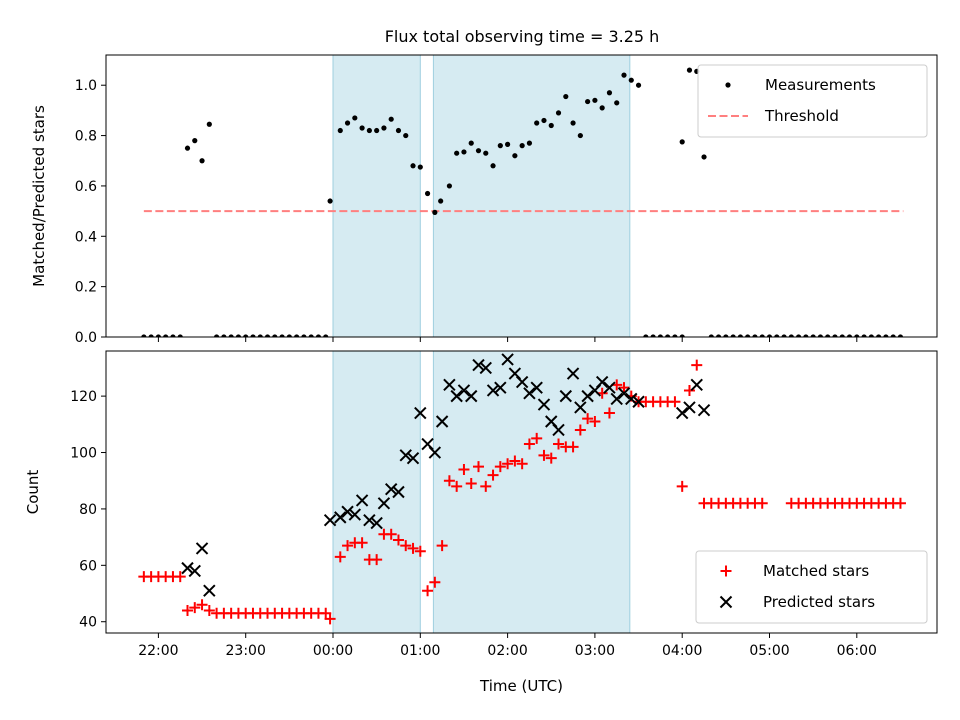 The height and width of the screenshot is (720, 960). I want to click on x-tick-label: 22:00, so click(158, 651).